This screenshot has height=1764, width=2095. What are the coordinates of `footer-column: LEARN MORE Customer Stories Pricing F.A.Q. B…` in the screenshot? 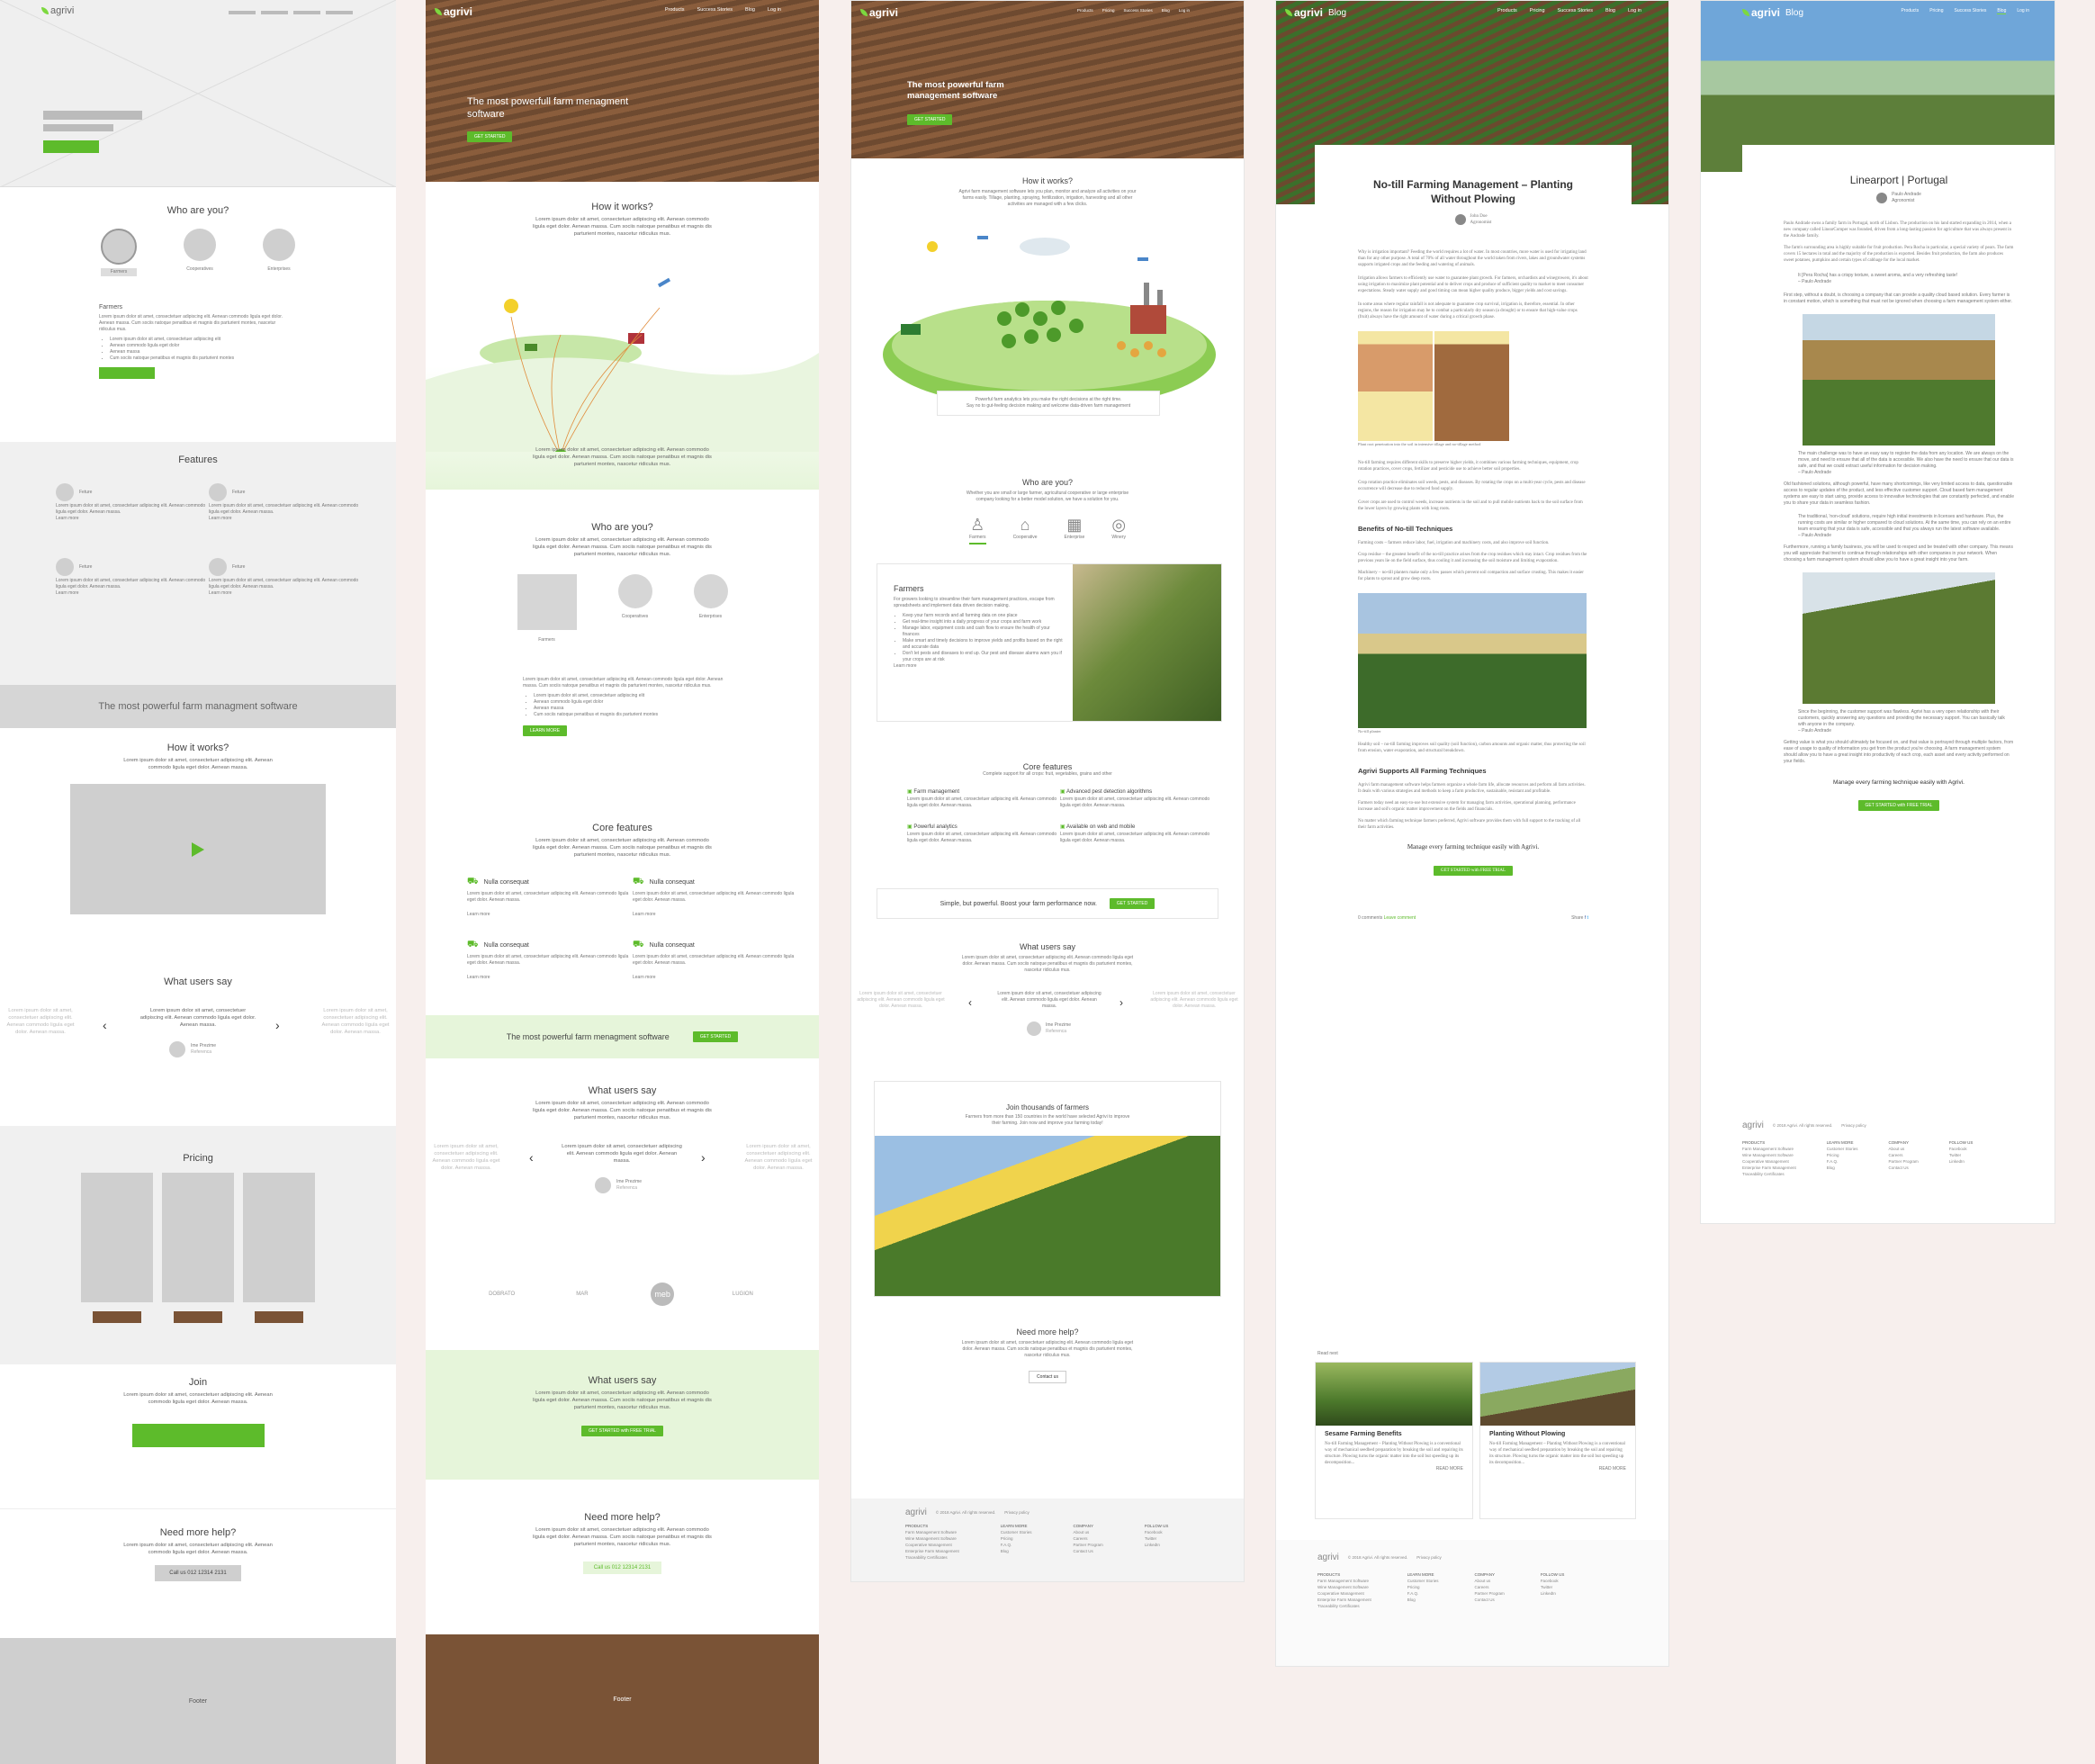 It's located at (1423, 1587).